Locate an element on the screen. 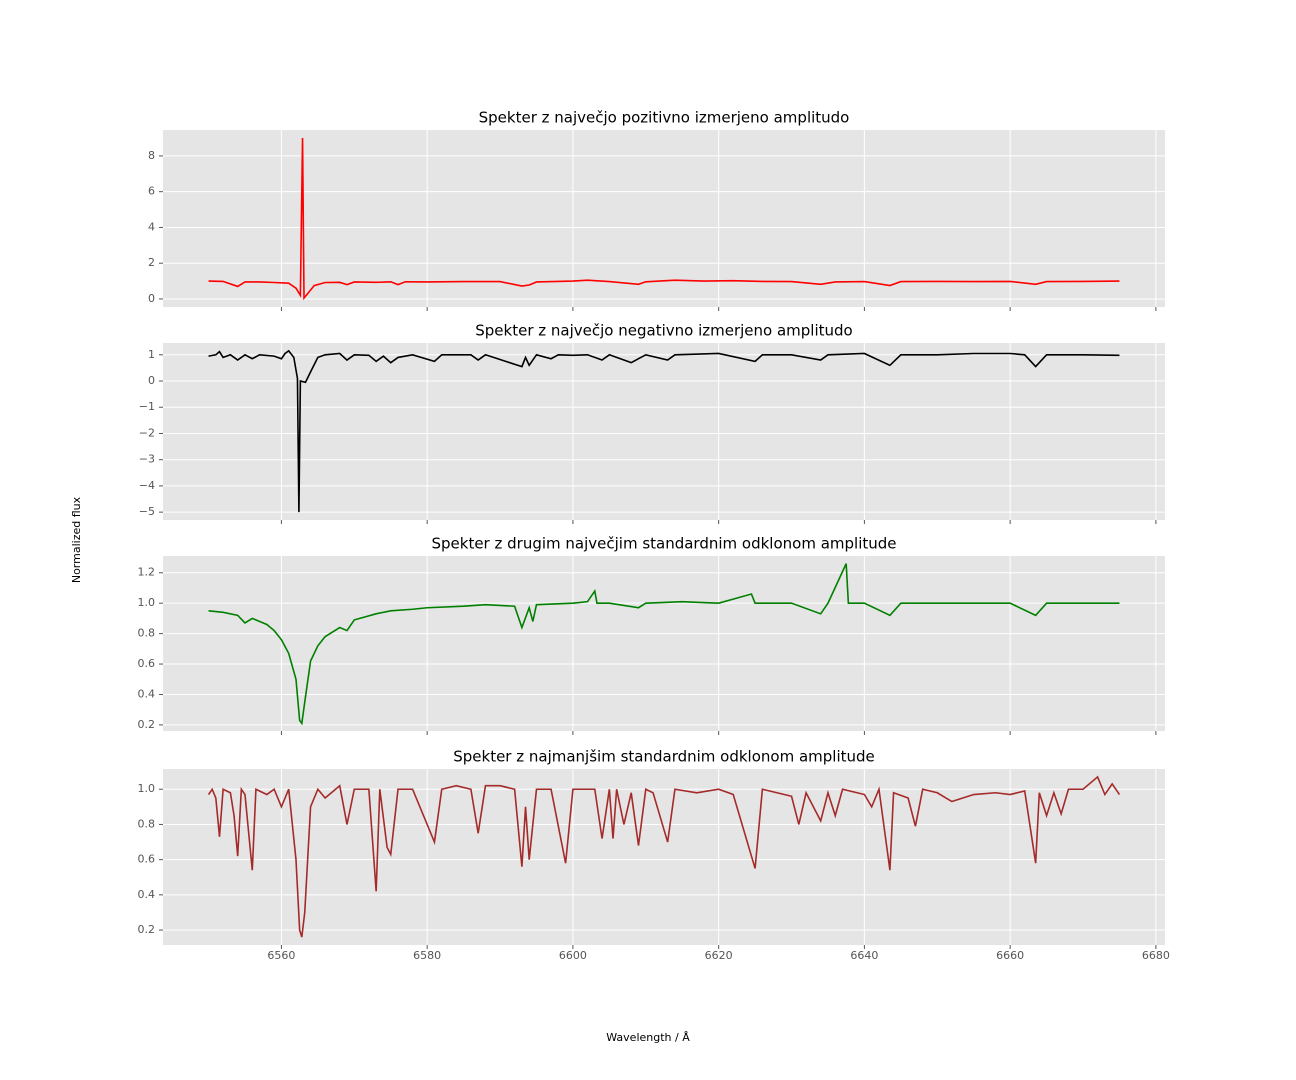  x-tick-label: 6600 is located at coordinates (573, 955).